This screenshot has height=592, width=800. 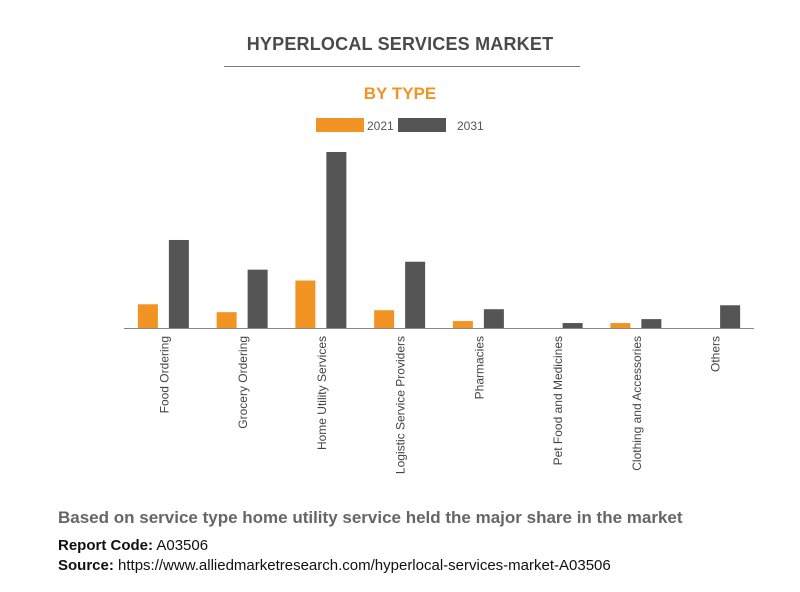 What do you see at coordinates (380, 126) in the screenshot?
I see `legend-label-2021: 2021` at bounding box center [380, 126].